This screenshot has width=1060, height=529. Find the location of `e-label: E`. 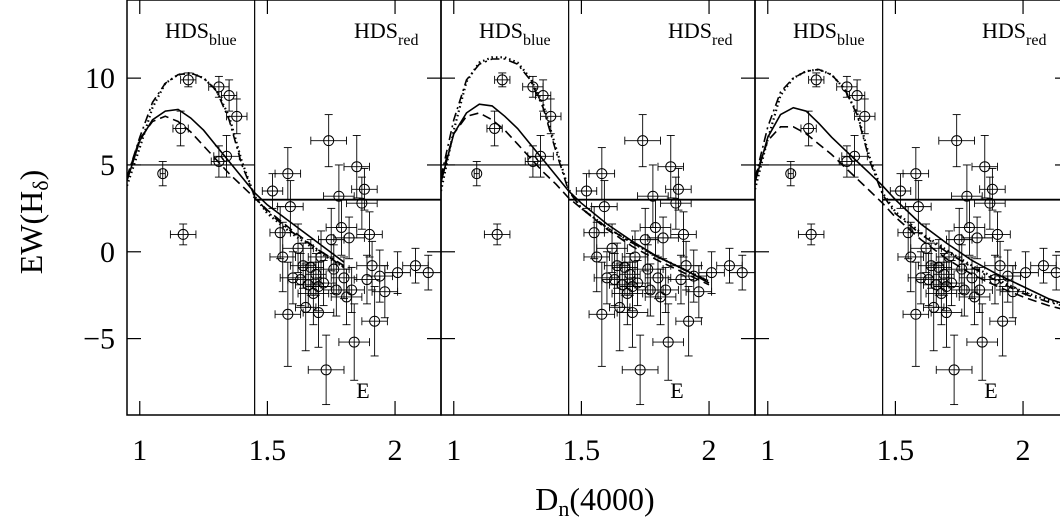

e-label: E is located at coordinates (362, 390).